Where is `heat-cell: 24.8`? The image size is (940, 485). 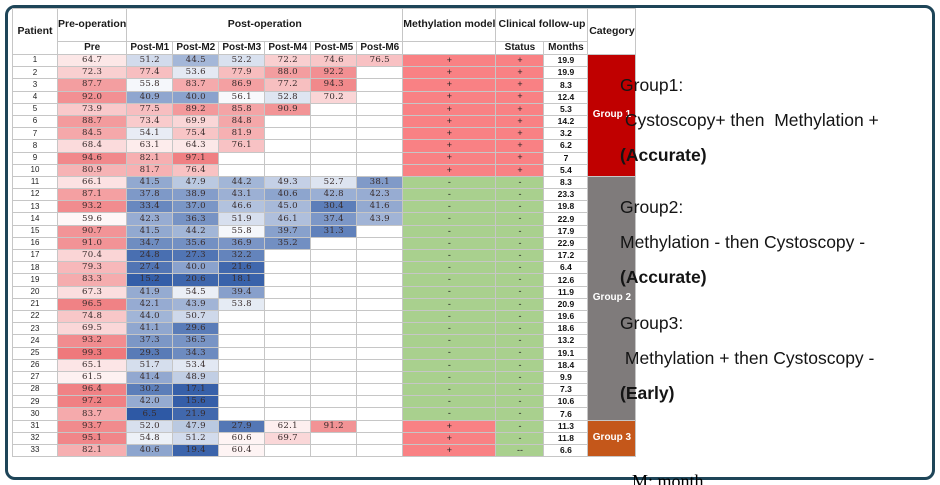 heat-cell: 24.8 is located at coordinates (150, 255).